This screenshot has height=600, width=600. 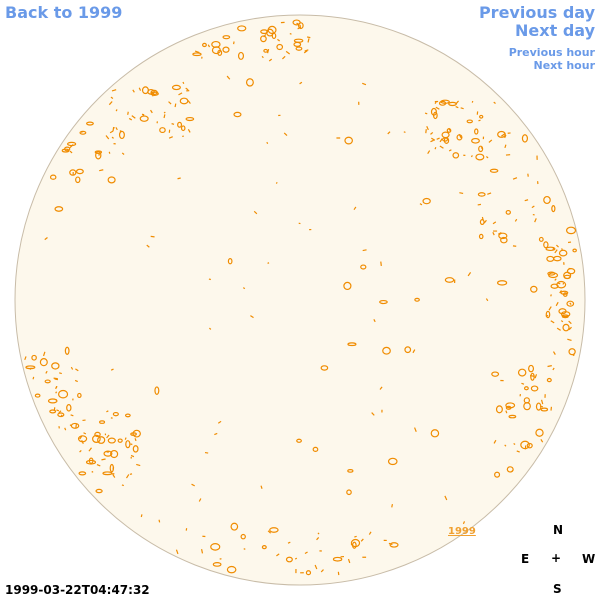 I want to click on back-to-year-link: Back to 1999, so click(x=64, y=12).